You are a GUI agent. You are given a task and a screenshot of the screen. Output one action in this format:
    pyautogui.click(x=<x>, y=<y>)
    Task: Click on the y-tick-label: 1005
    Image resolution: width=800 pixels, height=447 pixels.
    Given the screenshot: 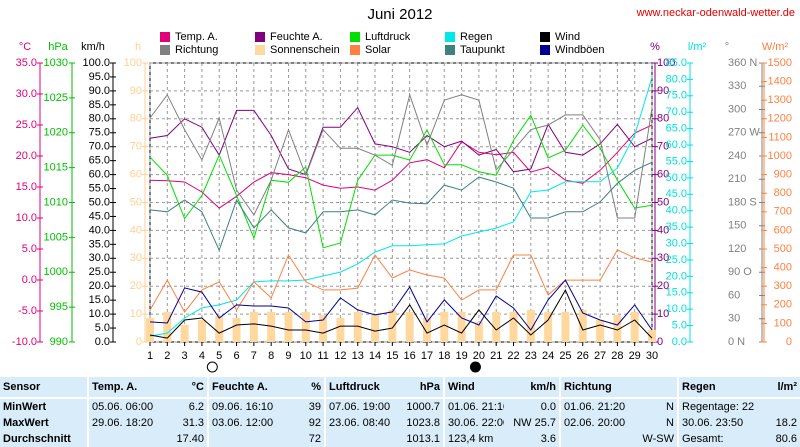 What is the action you would take?
    pyautogui.click(x=56, y=237)
    